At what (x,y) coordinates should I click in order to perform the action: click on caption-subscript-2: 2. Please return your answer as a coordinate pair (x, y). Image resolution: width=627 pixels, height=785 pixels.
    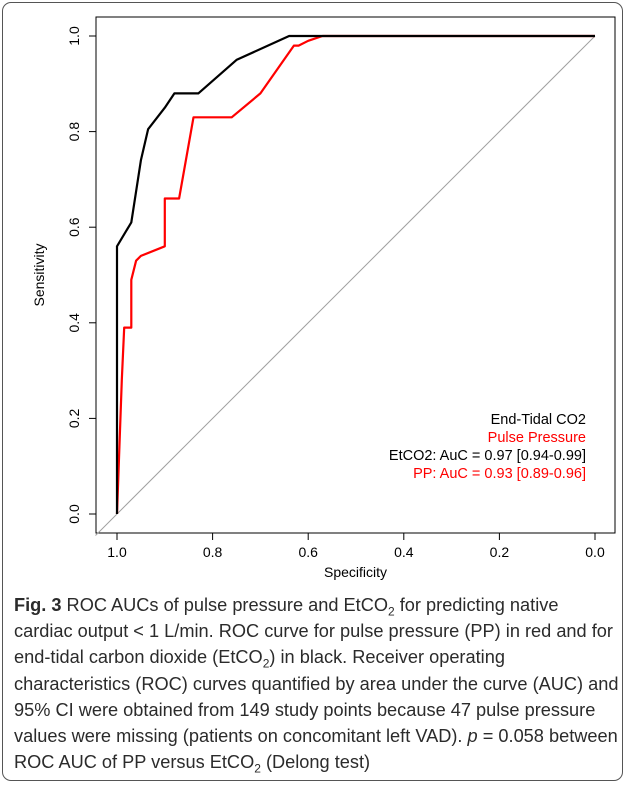
    Looking at the image, I should click on (266, 664).